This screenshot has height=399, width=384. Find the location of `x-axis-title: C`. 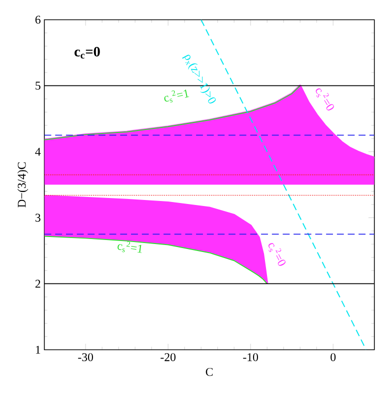

x-axis-title: C is located at coordinates (209, 372).